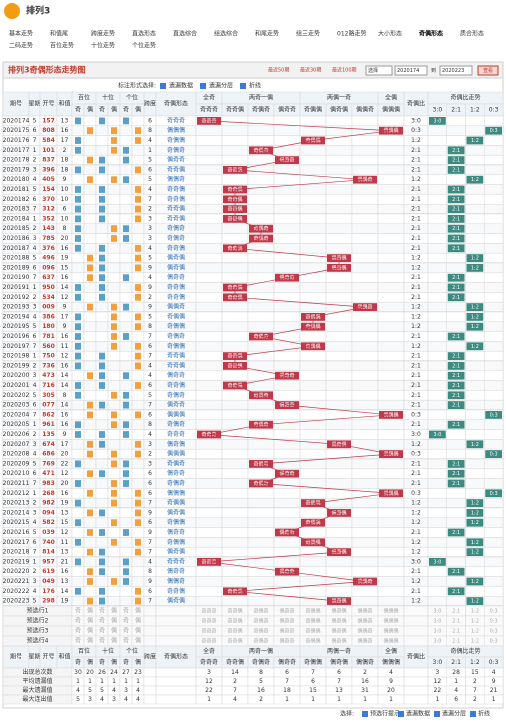  I want to click on sum: 14, so click(65, 385).